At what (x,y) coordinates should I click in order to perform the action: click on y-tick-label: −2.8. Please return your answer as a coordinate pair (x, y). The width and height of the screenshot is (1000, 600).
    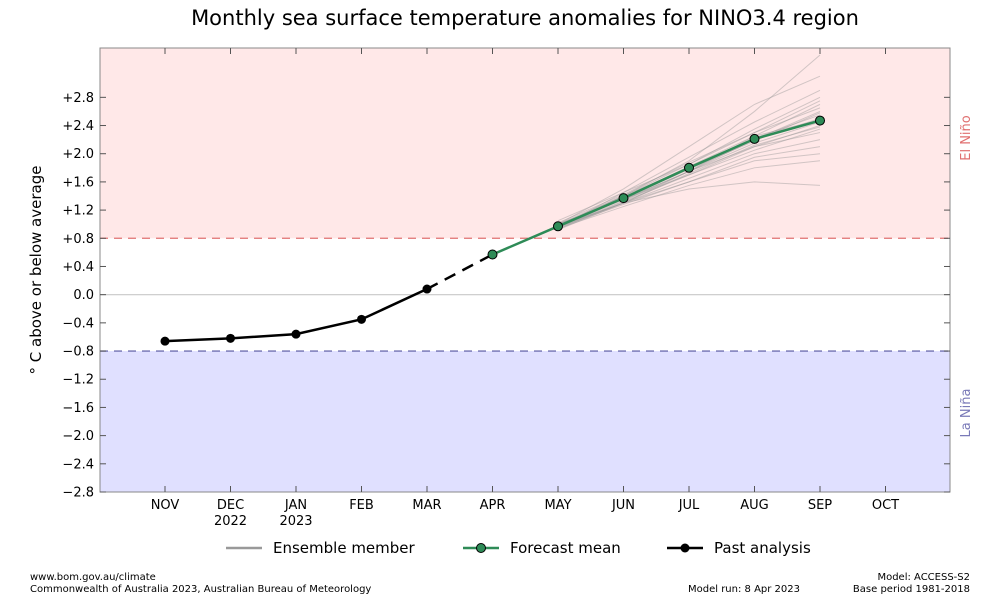
    Looking at the image, I should click on (78, 493).